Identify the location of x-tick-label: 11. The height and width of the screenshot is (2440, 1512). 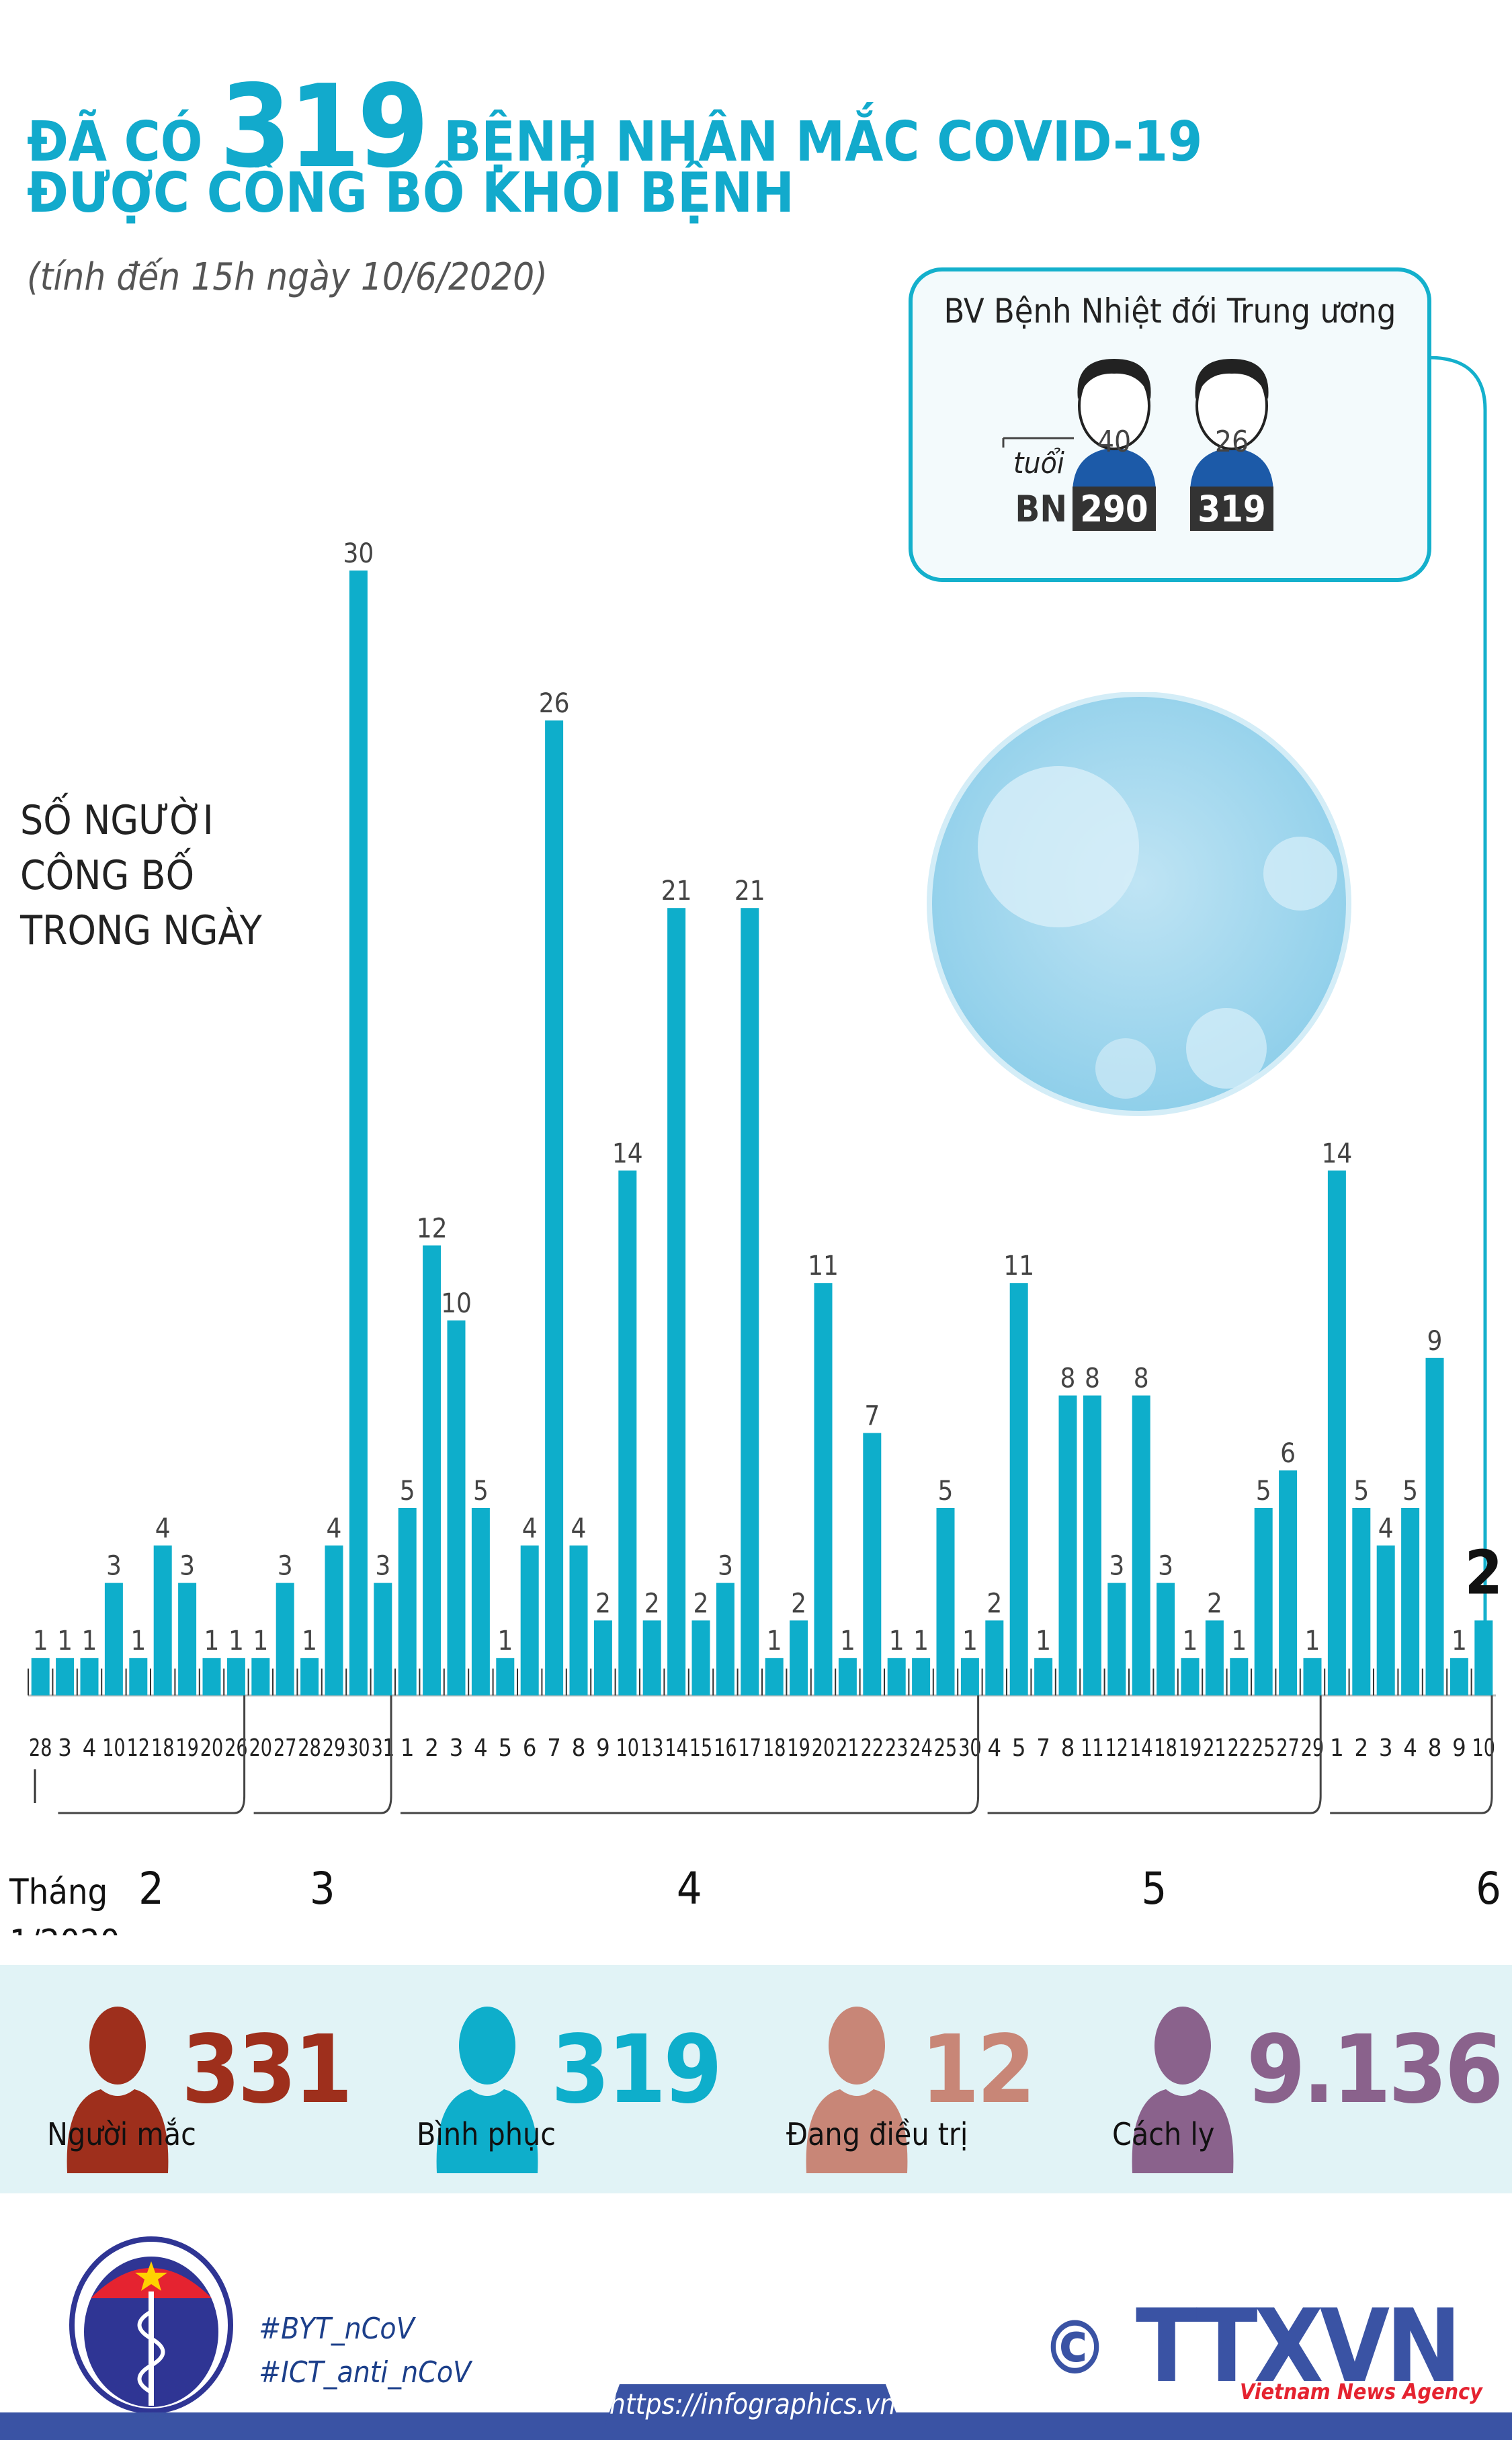
(1092, 1748).